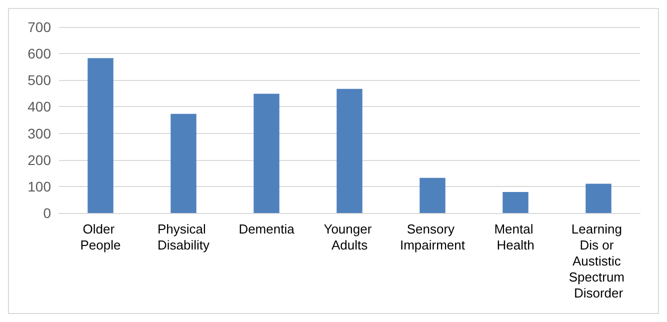 The width and height of the screenshot is (667, 322). Describe the element at coordinates (350, 237) in the screenshot. I see `x-tick-label: Younger Adults` at that location.